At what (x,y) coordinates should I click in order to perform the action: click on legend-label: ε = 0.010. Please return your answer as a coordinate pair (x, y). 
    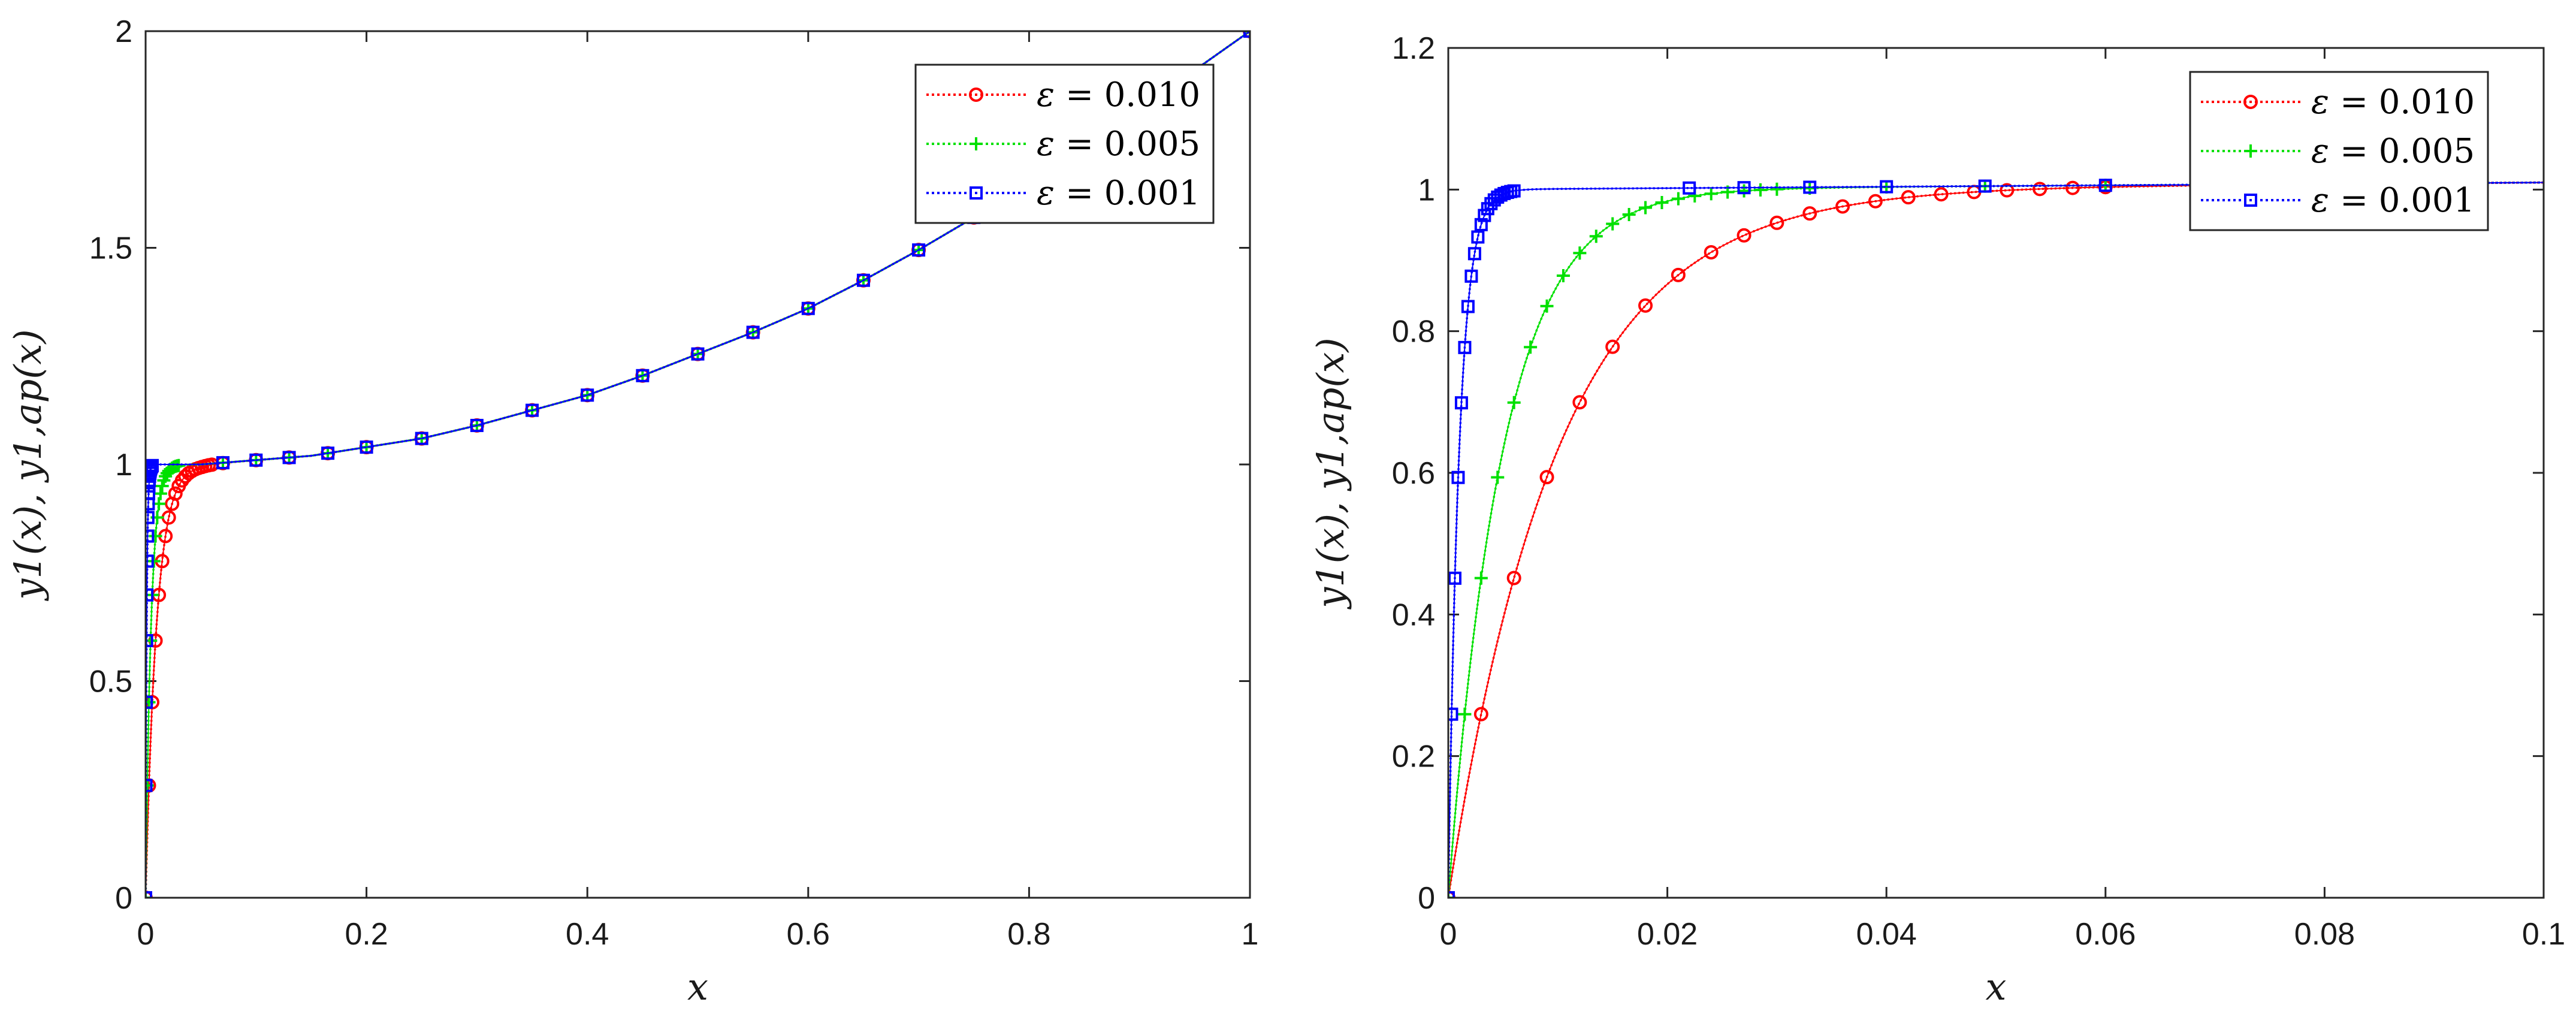
    Looking at the image, I should click on (2393, 102).